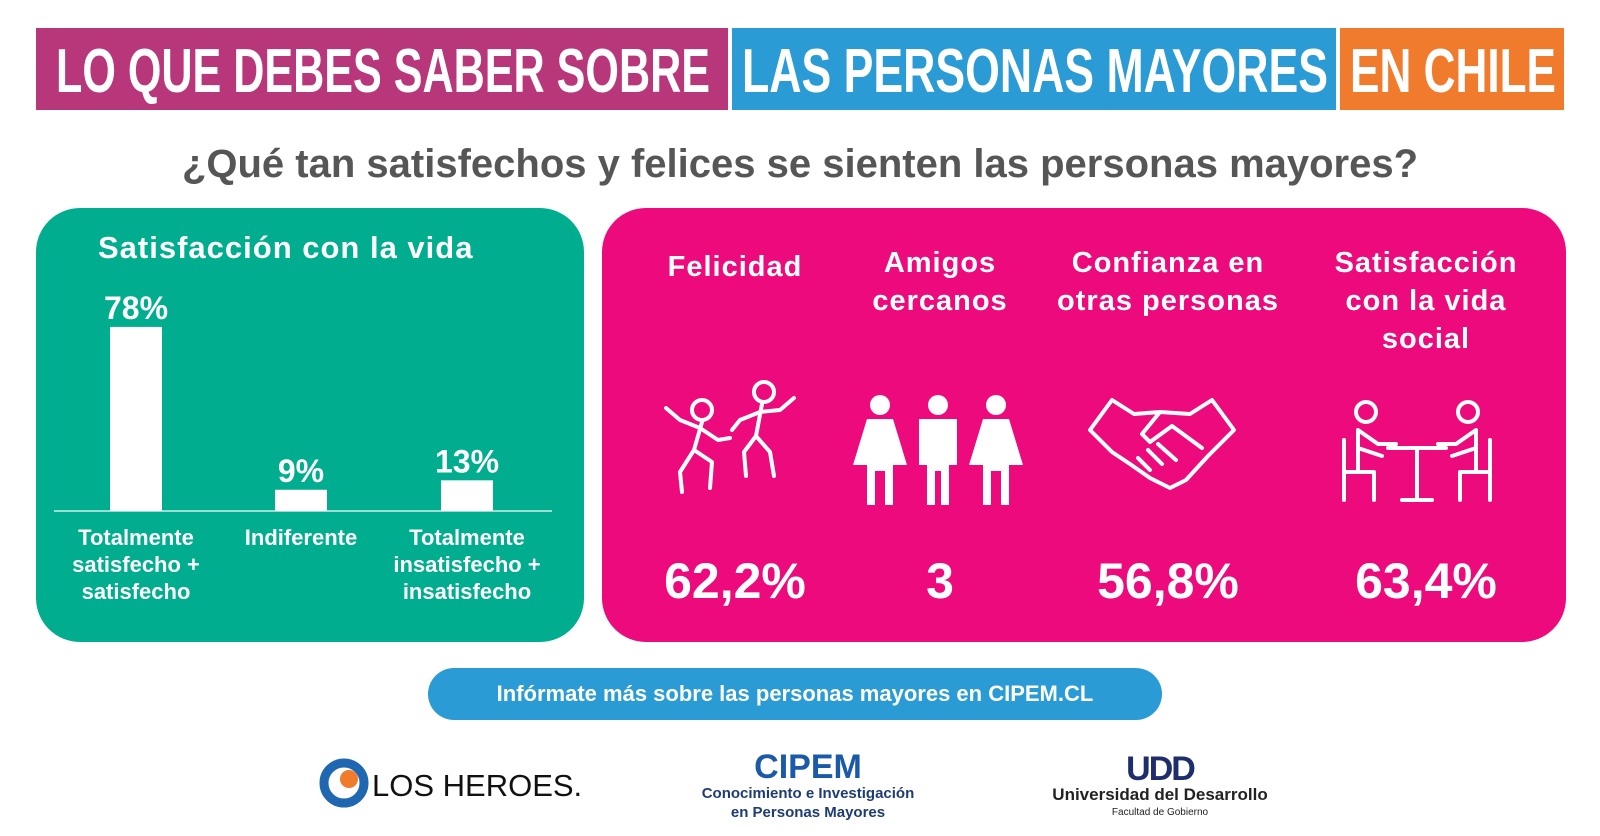 This screenshot has width=1600, height=836. I want to click on logo-text: LOS HEROES., so click(477, 785).